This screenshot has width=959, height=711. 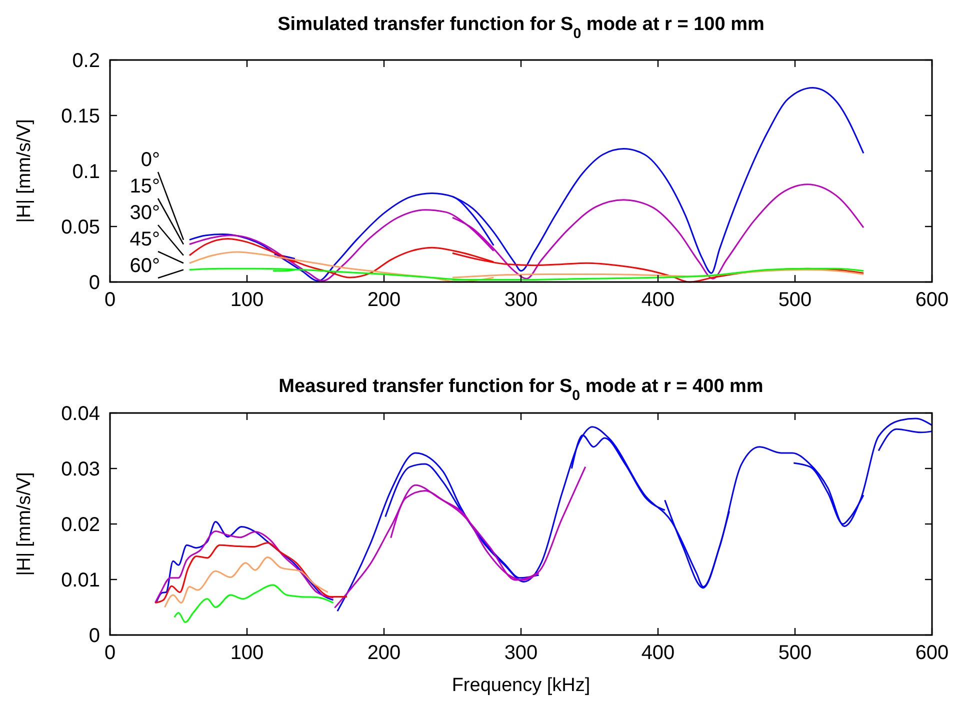 I want to click on y-tick-label: 0.04, so click(x=80, y=414).